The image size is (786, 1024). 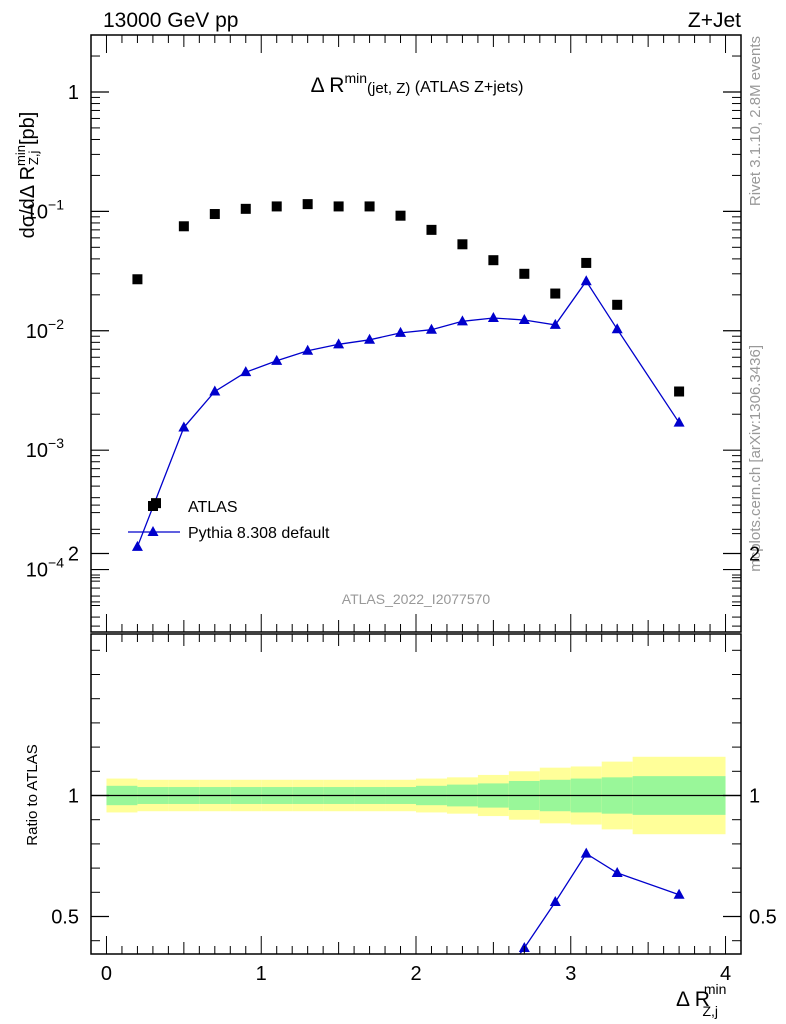 I want to click on main-ytick-label: 10⁻³, so click(x=45, y=448).